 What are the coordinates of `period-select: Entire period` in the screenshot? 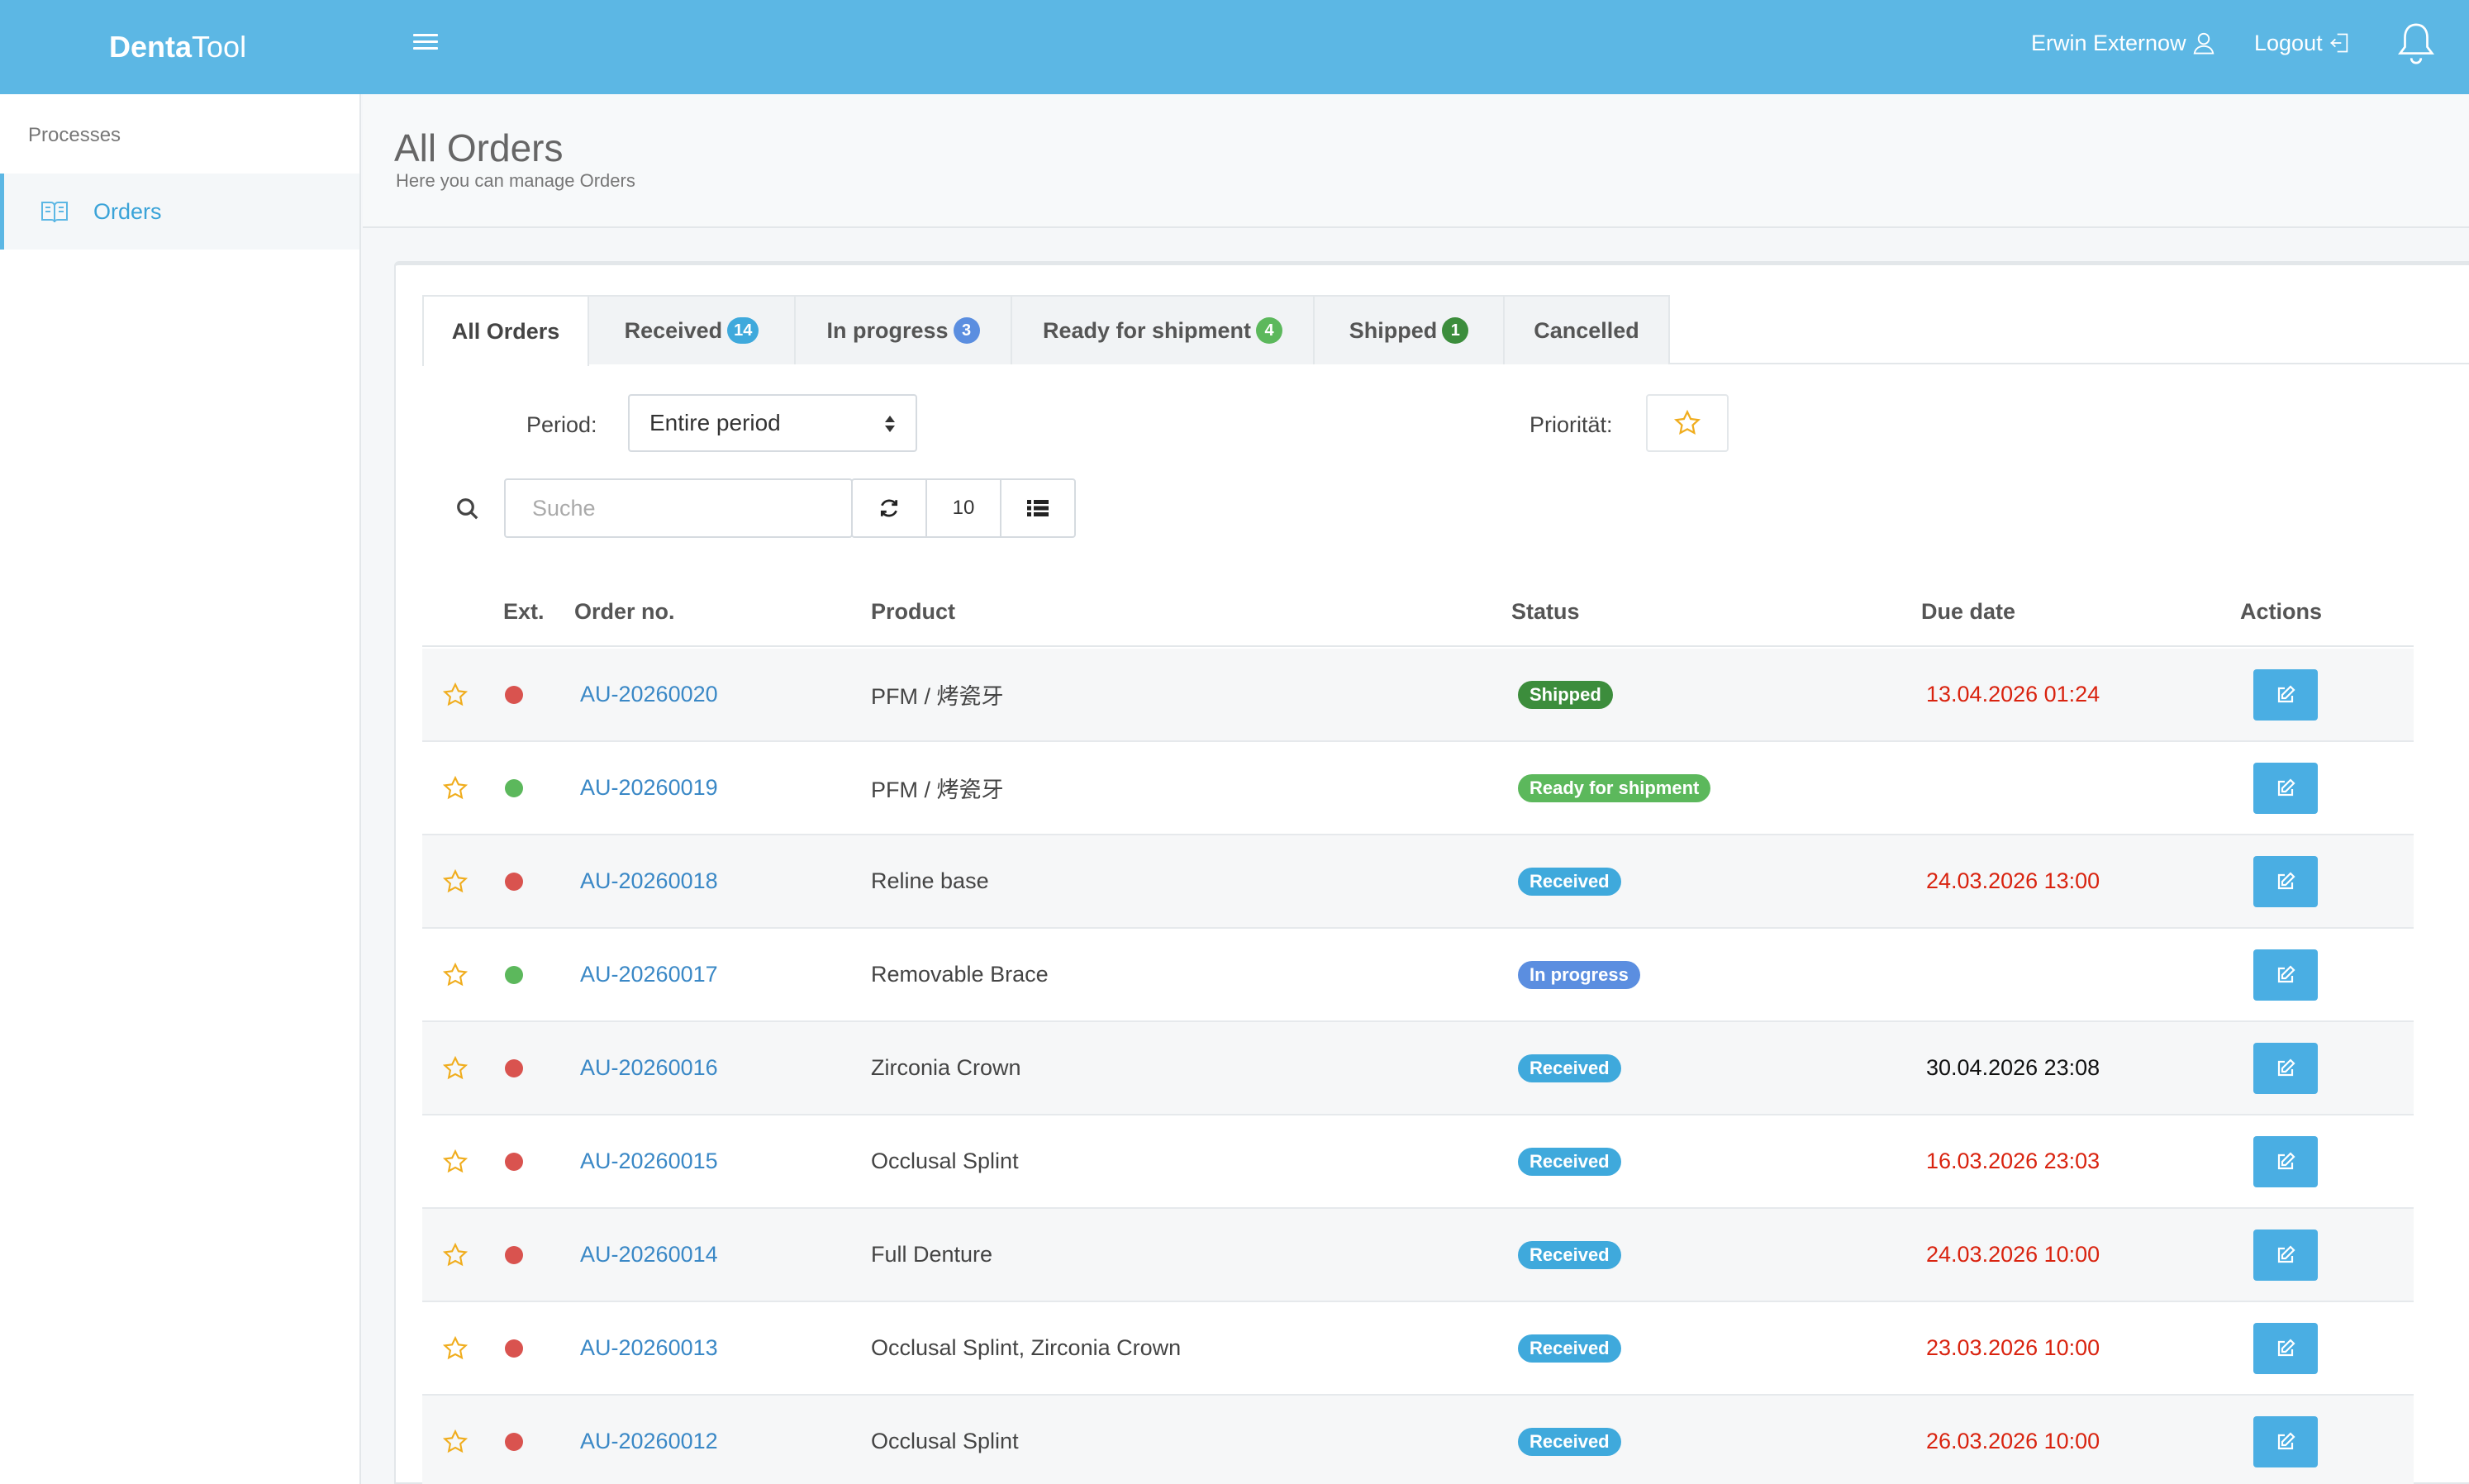 It's located at (772, 423).